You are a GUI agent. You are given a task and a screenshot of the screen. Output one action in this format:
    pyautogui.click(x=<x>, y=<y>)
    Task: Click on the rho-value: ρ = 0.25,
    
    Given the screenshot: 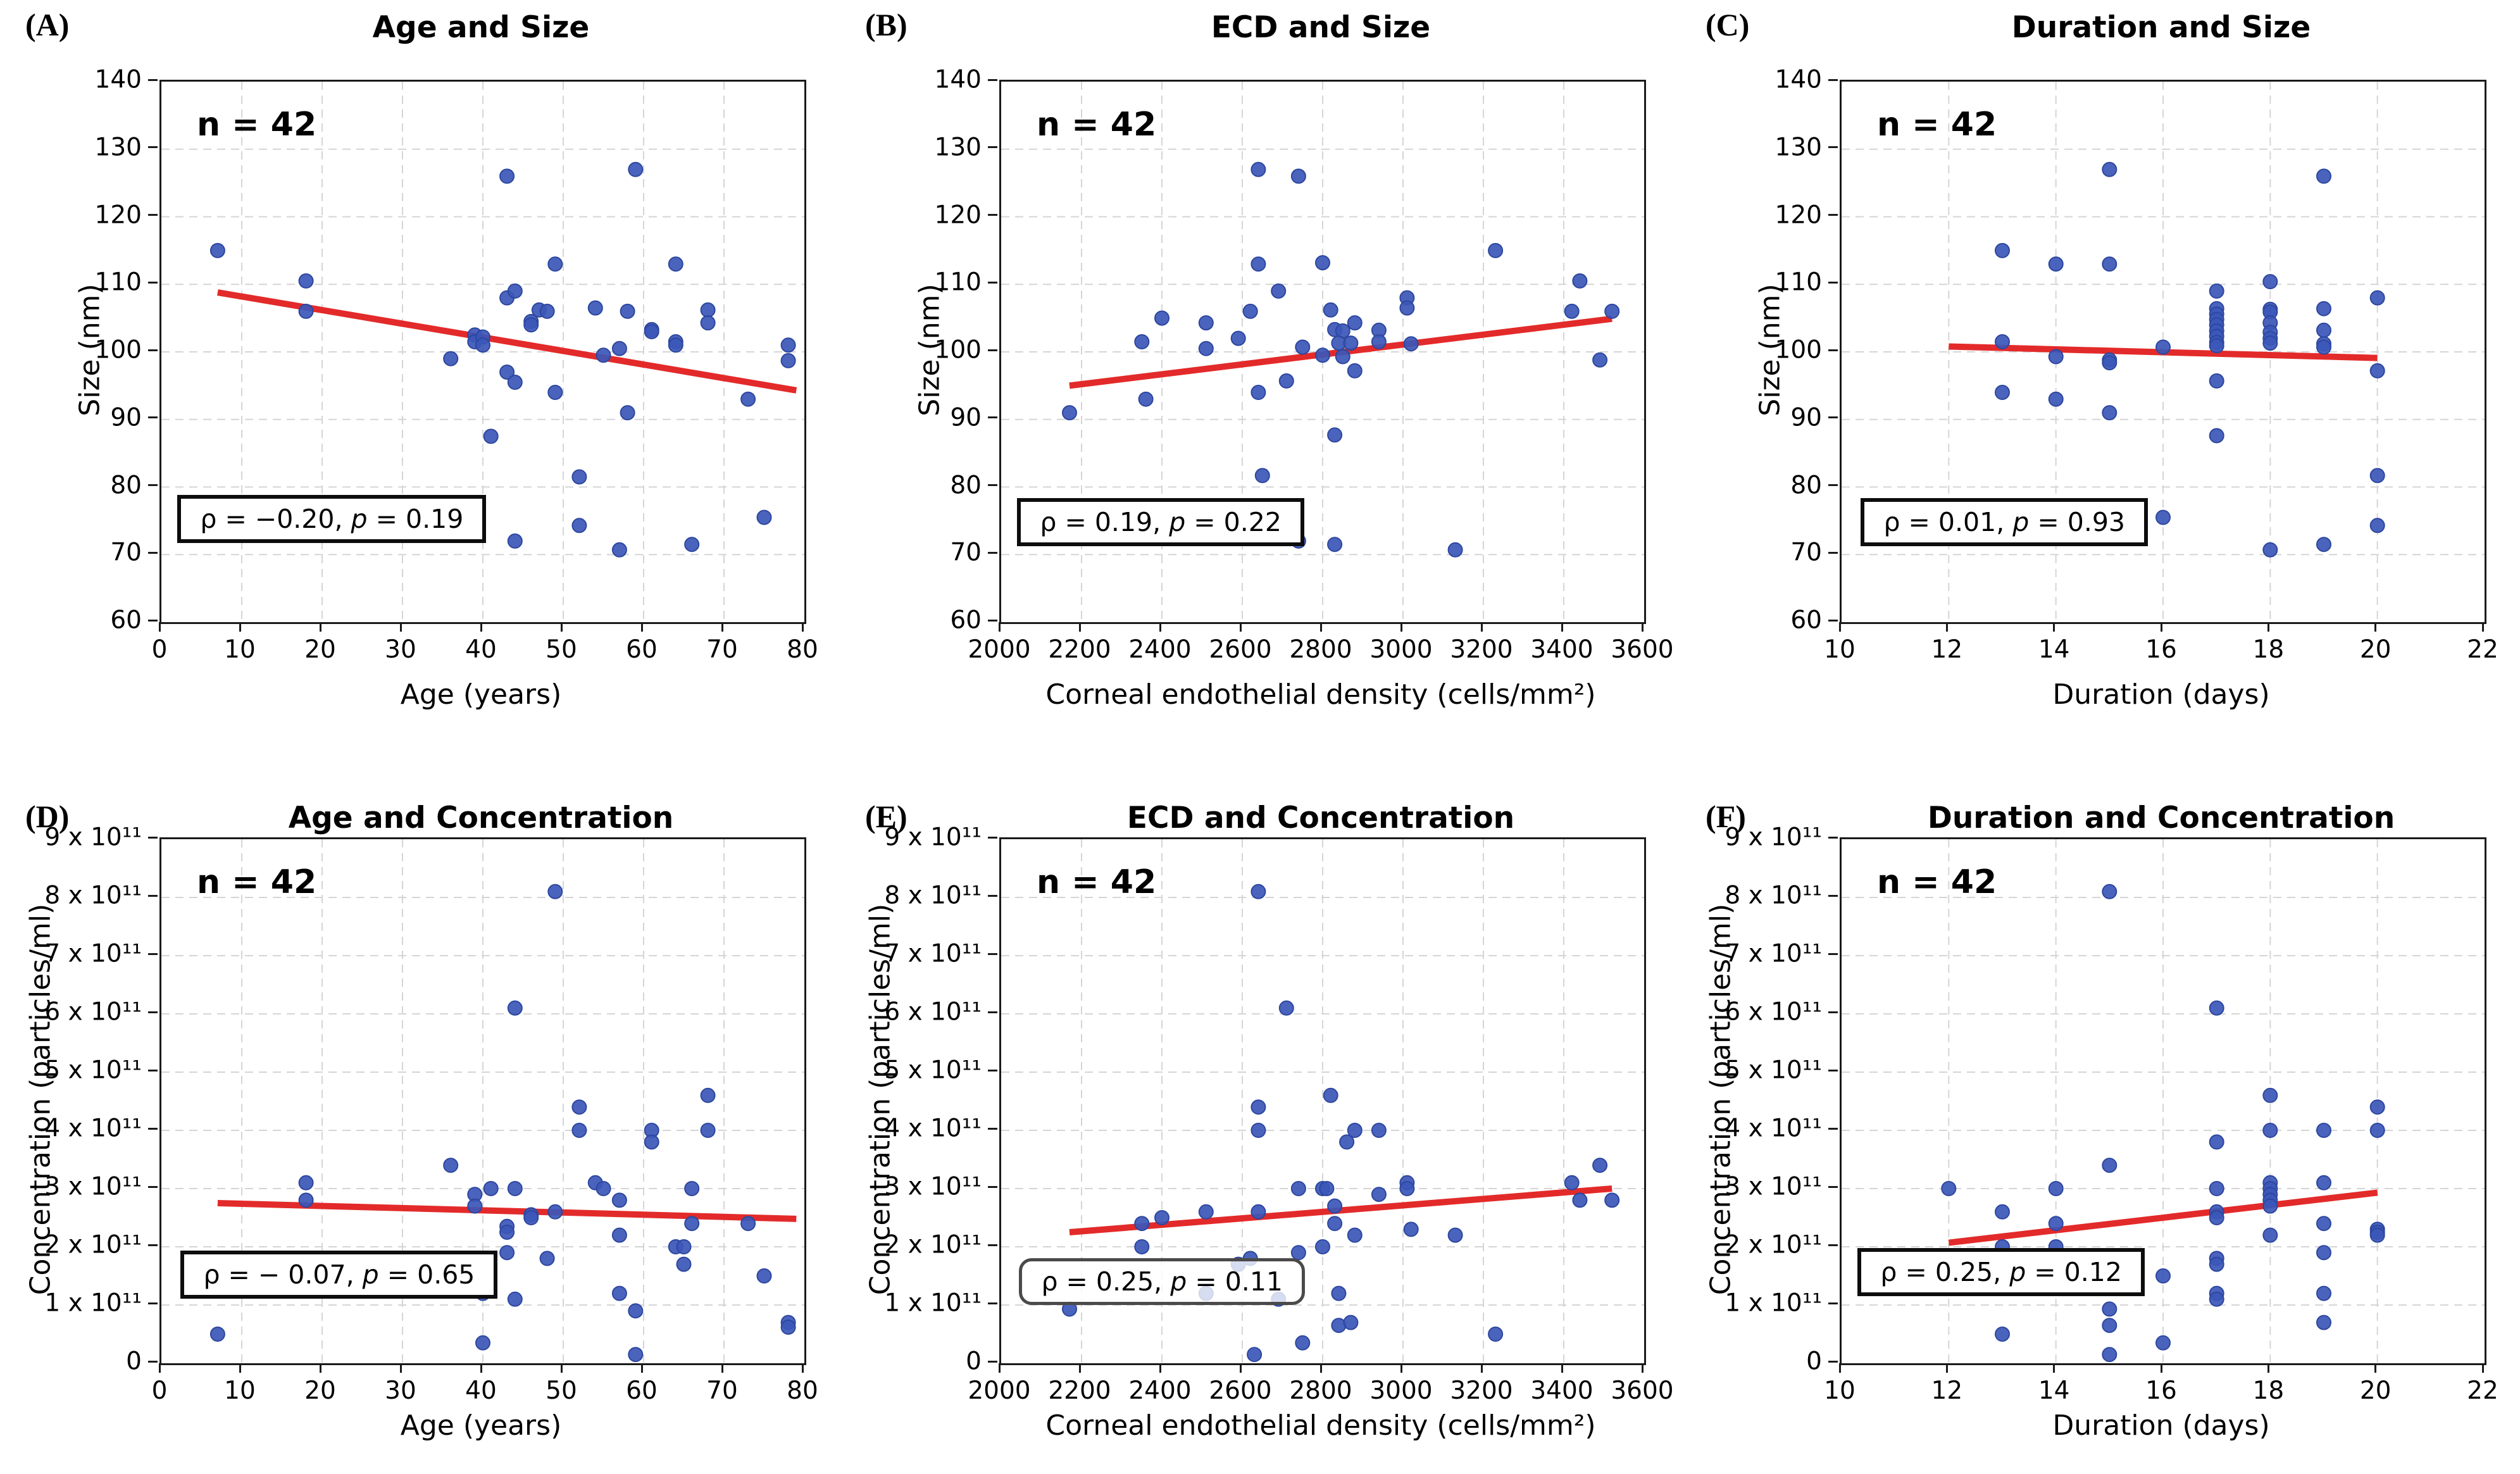 What is the action you would take?
    pyautogui.click(x=1106, y=1281)
    